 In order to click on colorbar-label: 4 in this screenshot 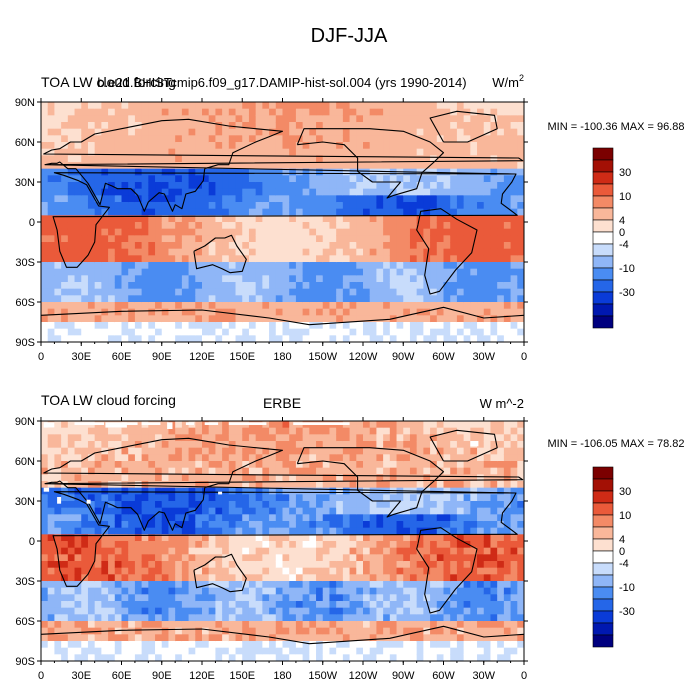, I will do `click(622, 221)`.